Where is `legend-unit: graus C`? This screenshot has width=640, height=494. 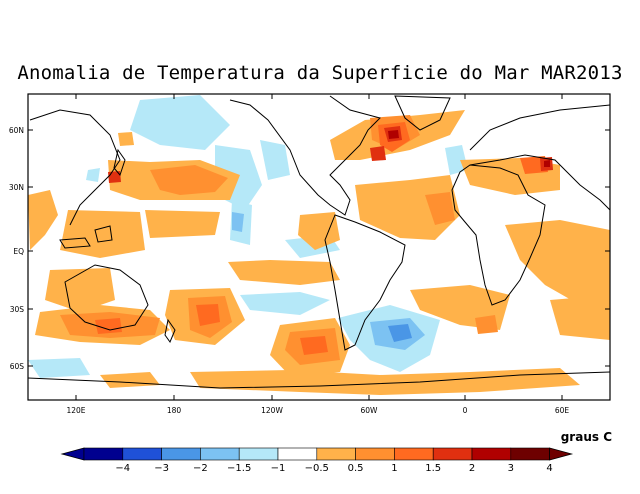 legend-unit: graus C is located at coordinates (586, 437).